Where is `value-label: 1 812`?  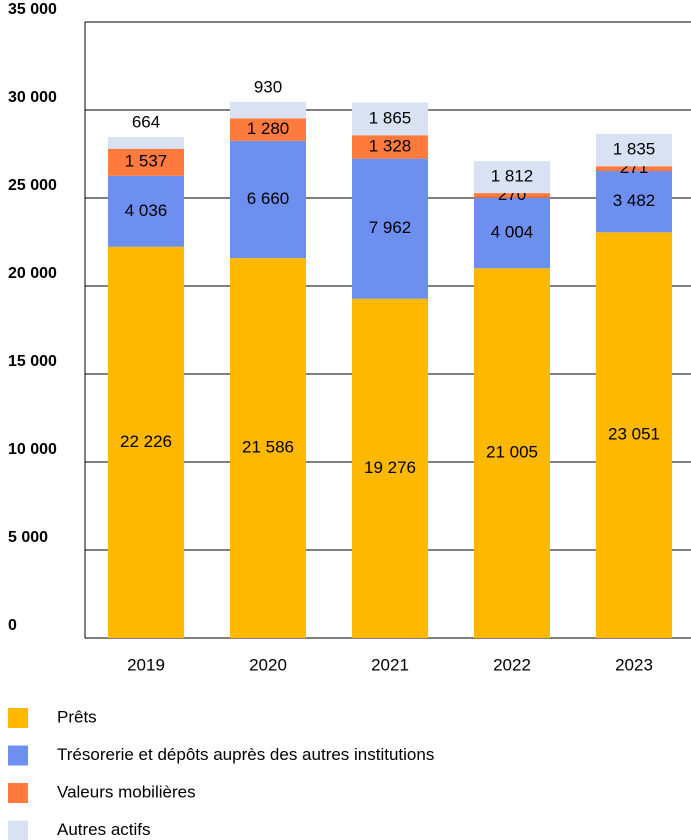
value-label: 1 812 is located at coordinates (512, 176).